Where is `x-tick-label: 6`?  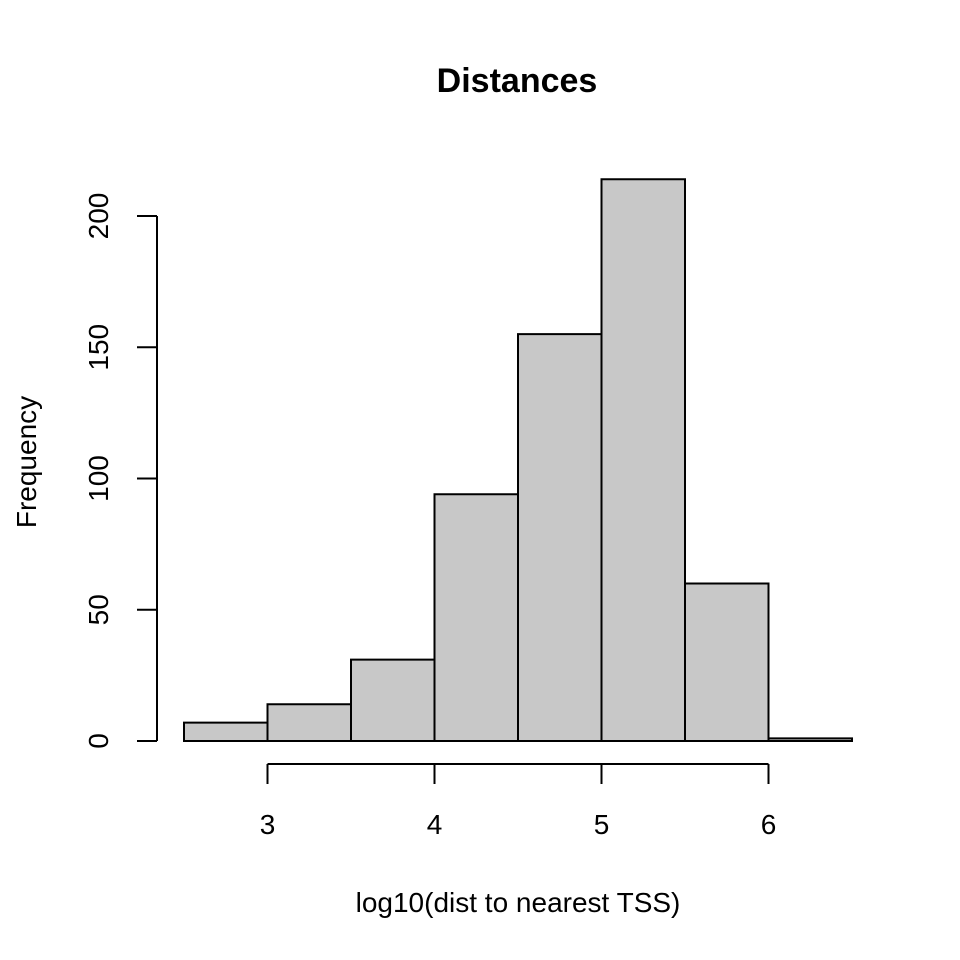 x-tick-label: 6 is located at coordinates (769, 824).